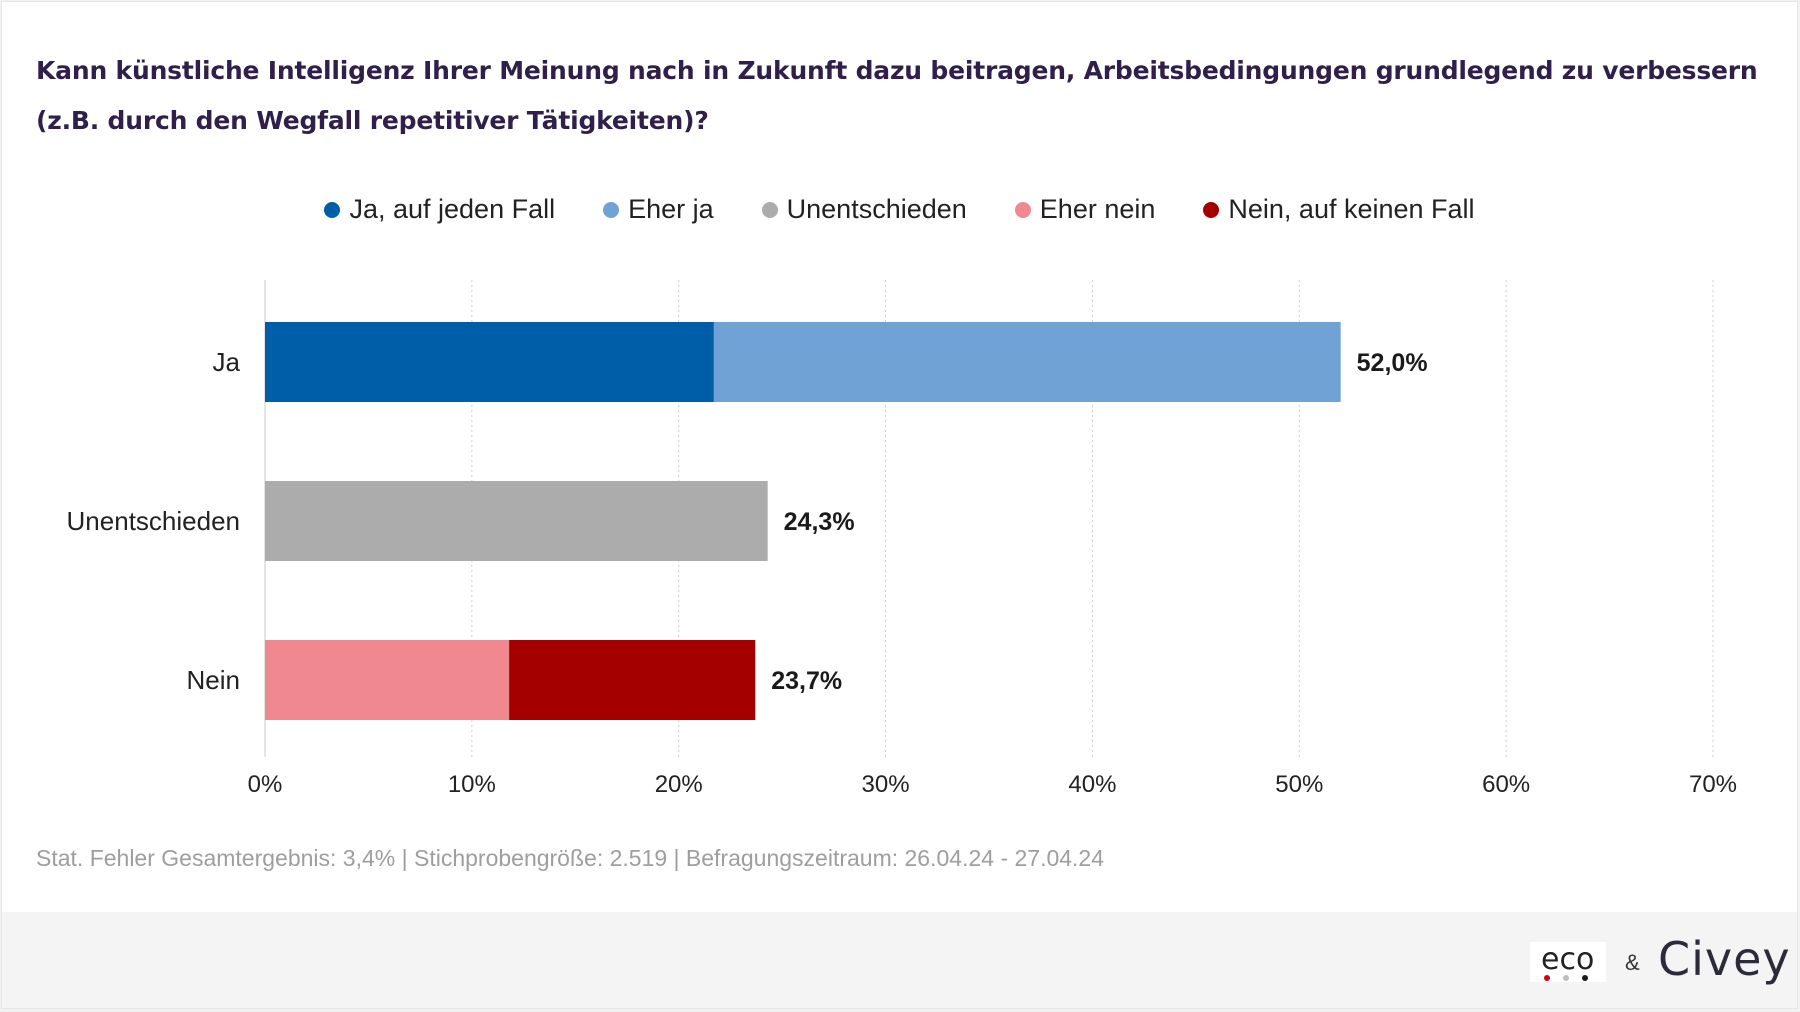 Image resolution: width=1800 pixels, height=1012 pixels. I want to click on eco-logo-text: eco, so click(1568, 959).